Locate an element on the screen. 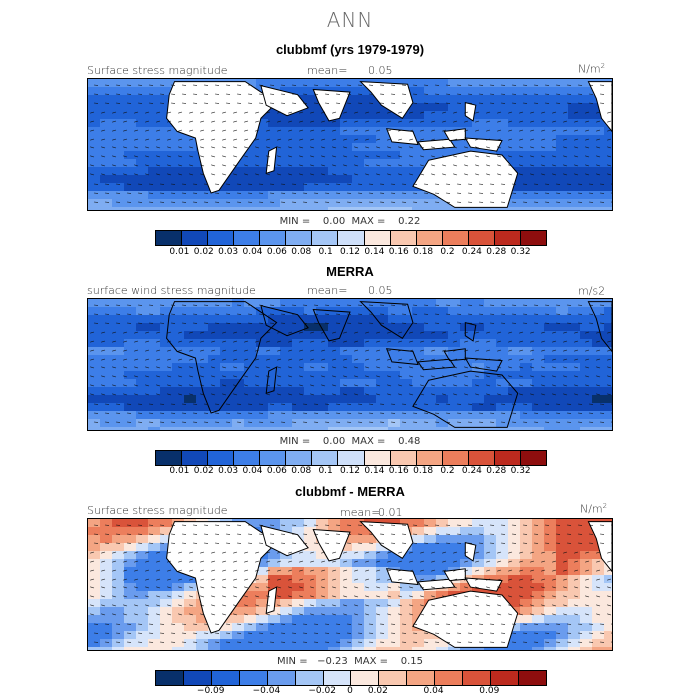  colorbar-tick-label: 0.03 is located at coordinates (228, 471).